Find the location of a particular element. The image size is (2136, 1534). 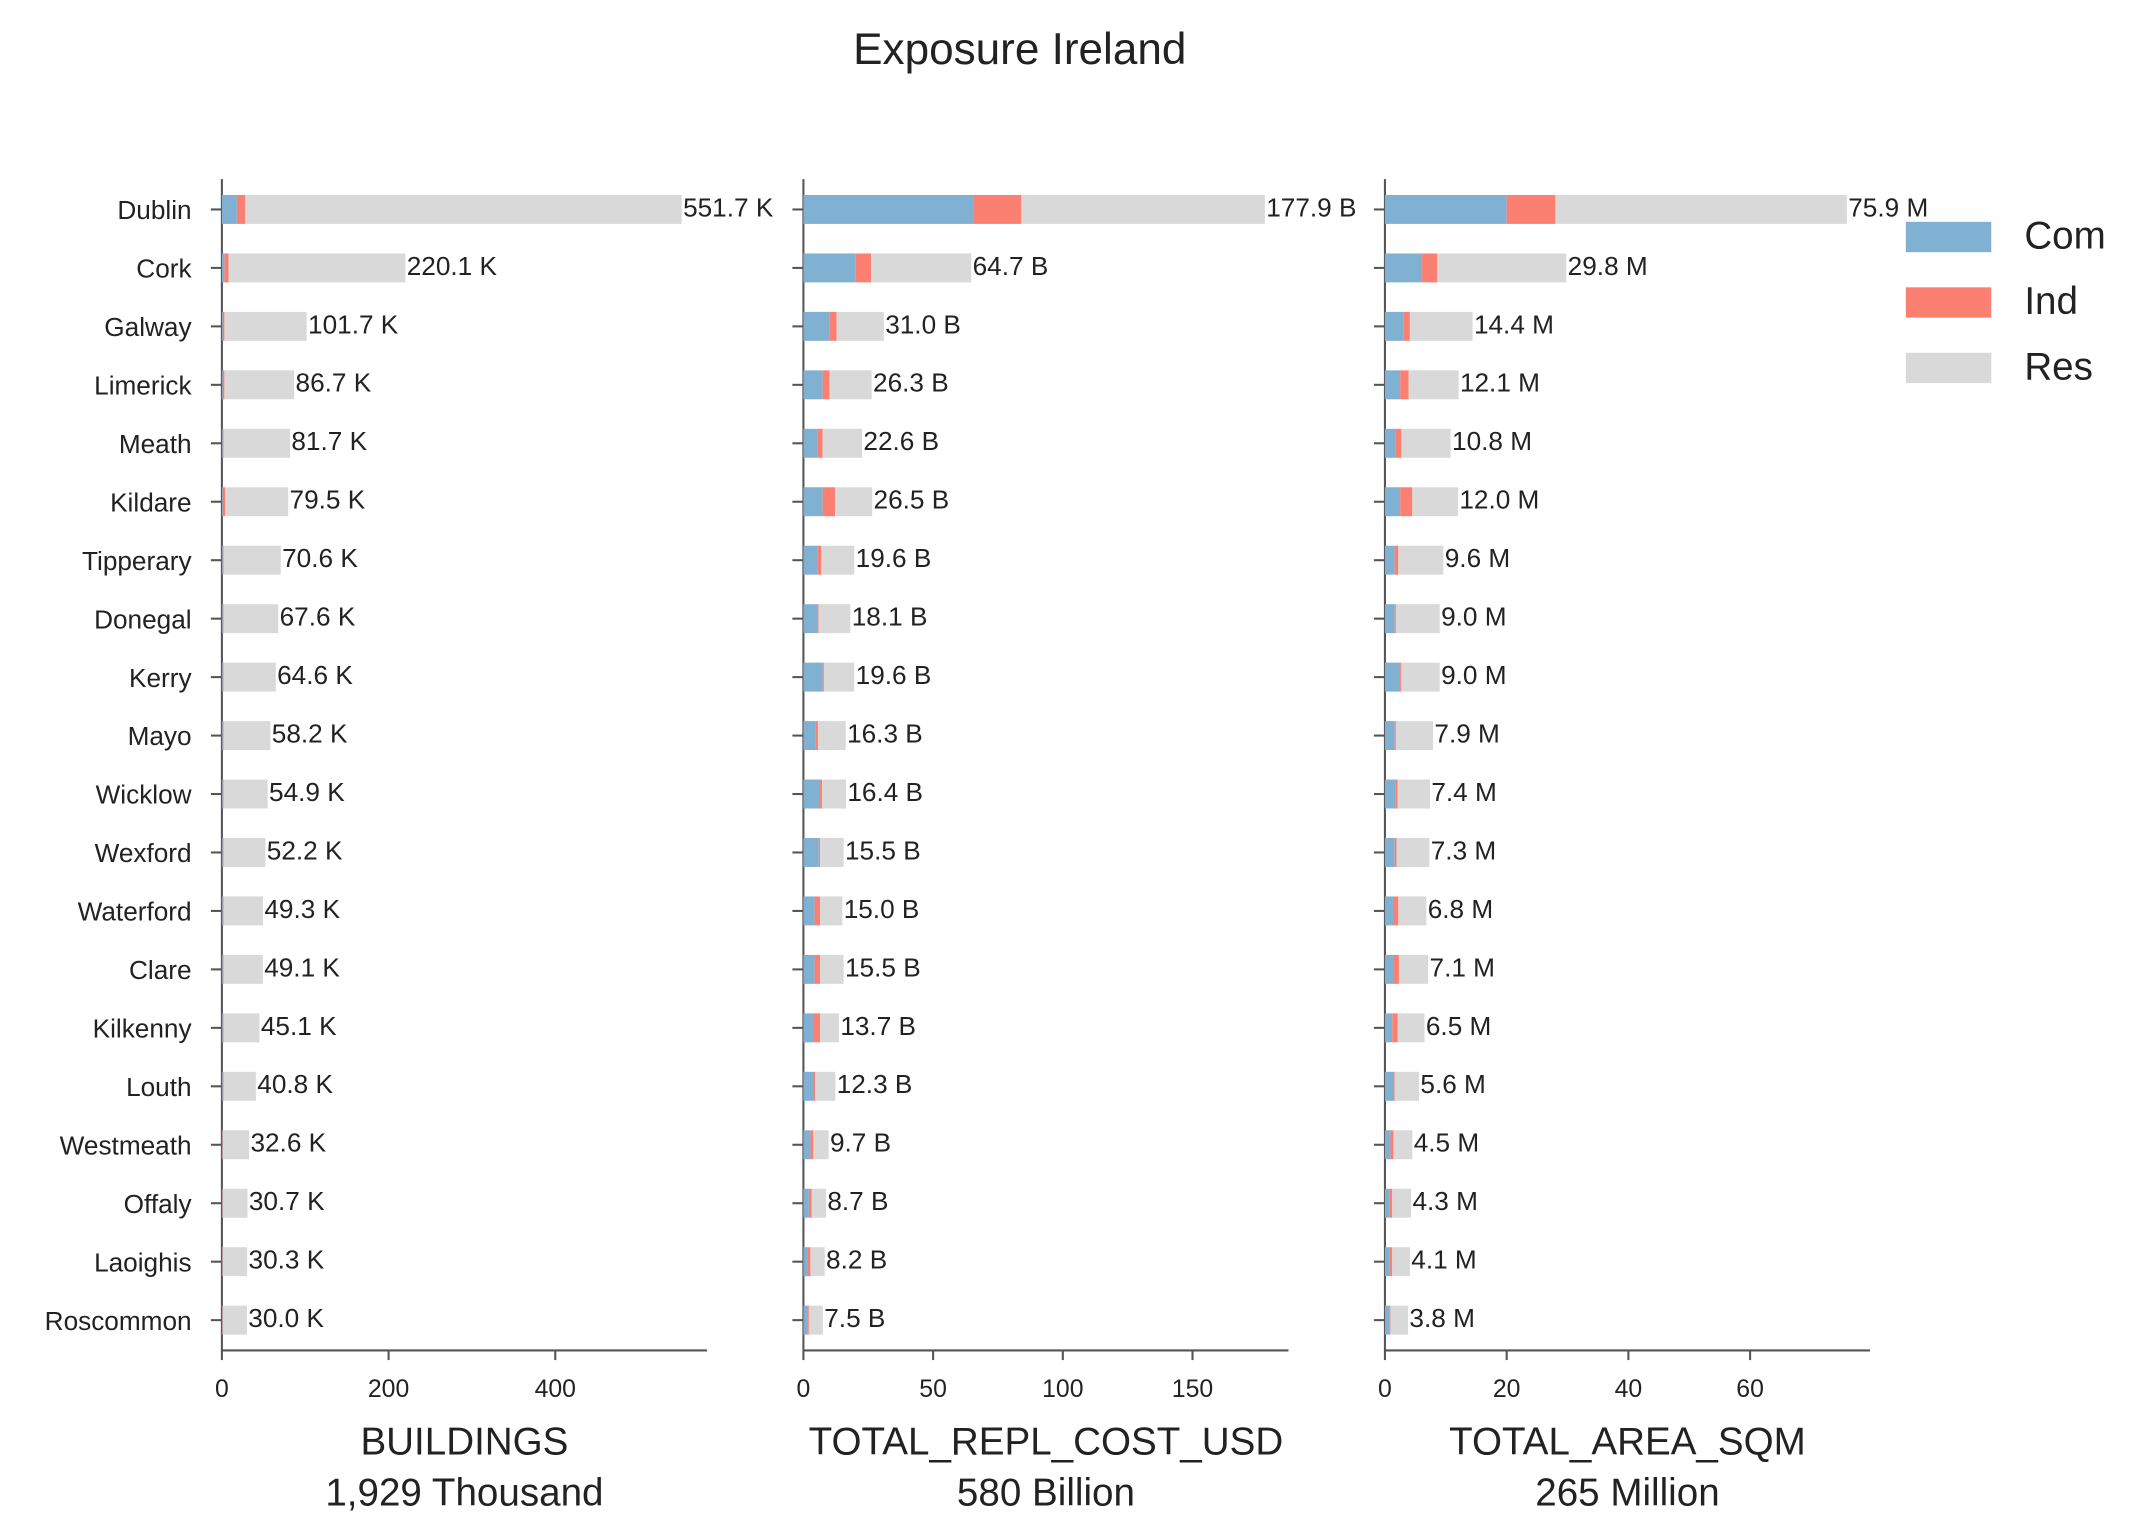

value-label: 67.6 K is located at coordinates (318, 617).